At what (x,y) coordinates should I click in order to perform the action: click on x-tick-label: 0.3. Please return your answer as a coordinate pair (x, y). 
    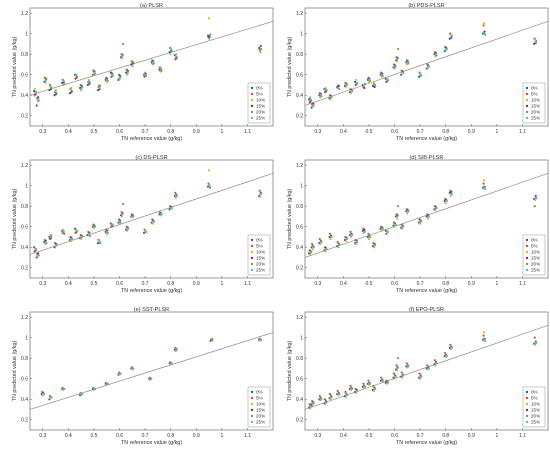
    Looking at the image, I should click on (42, 132).